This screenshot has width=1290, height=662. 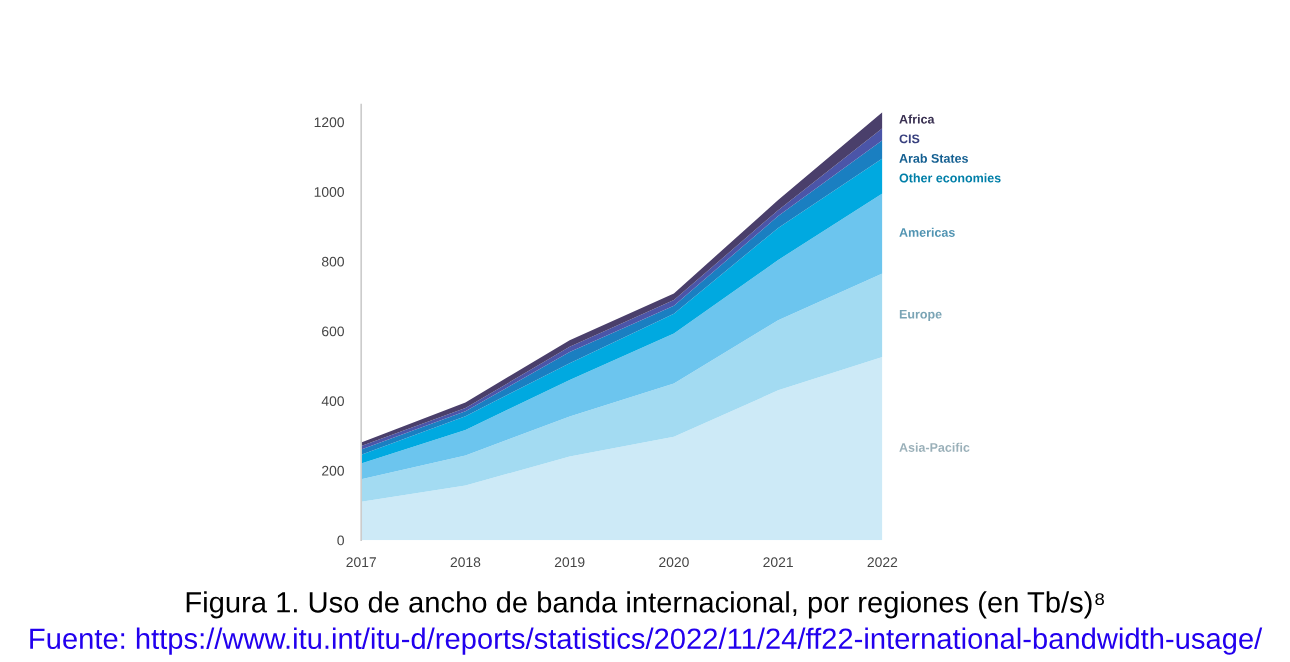 I want to click on text: Figura 1. Uso de ancho de banda internacional, por regiones (en Tb/s)⁸, so click(x=645, y=605).